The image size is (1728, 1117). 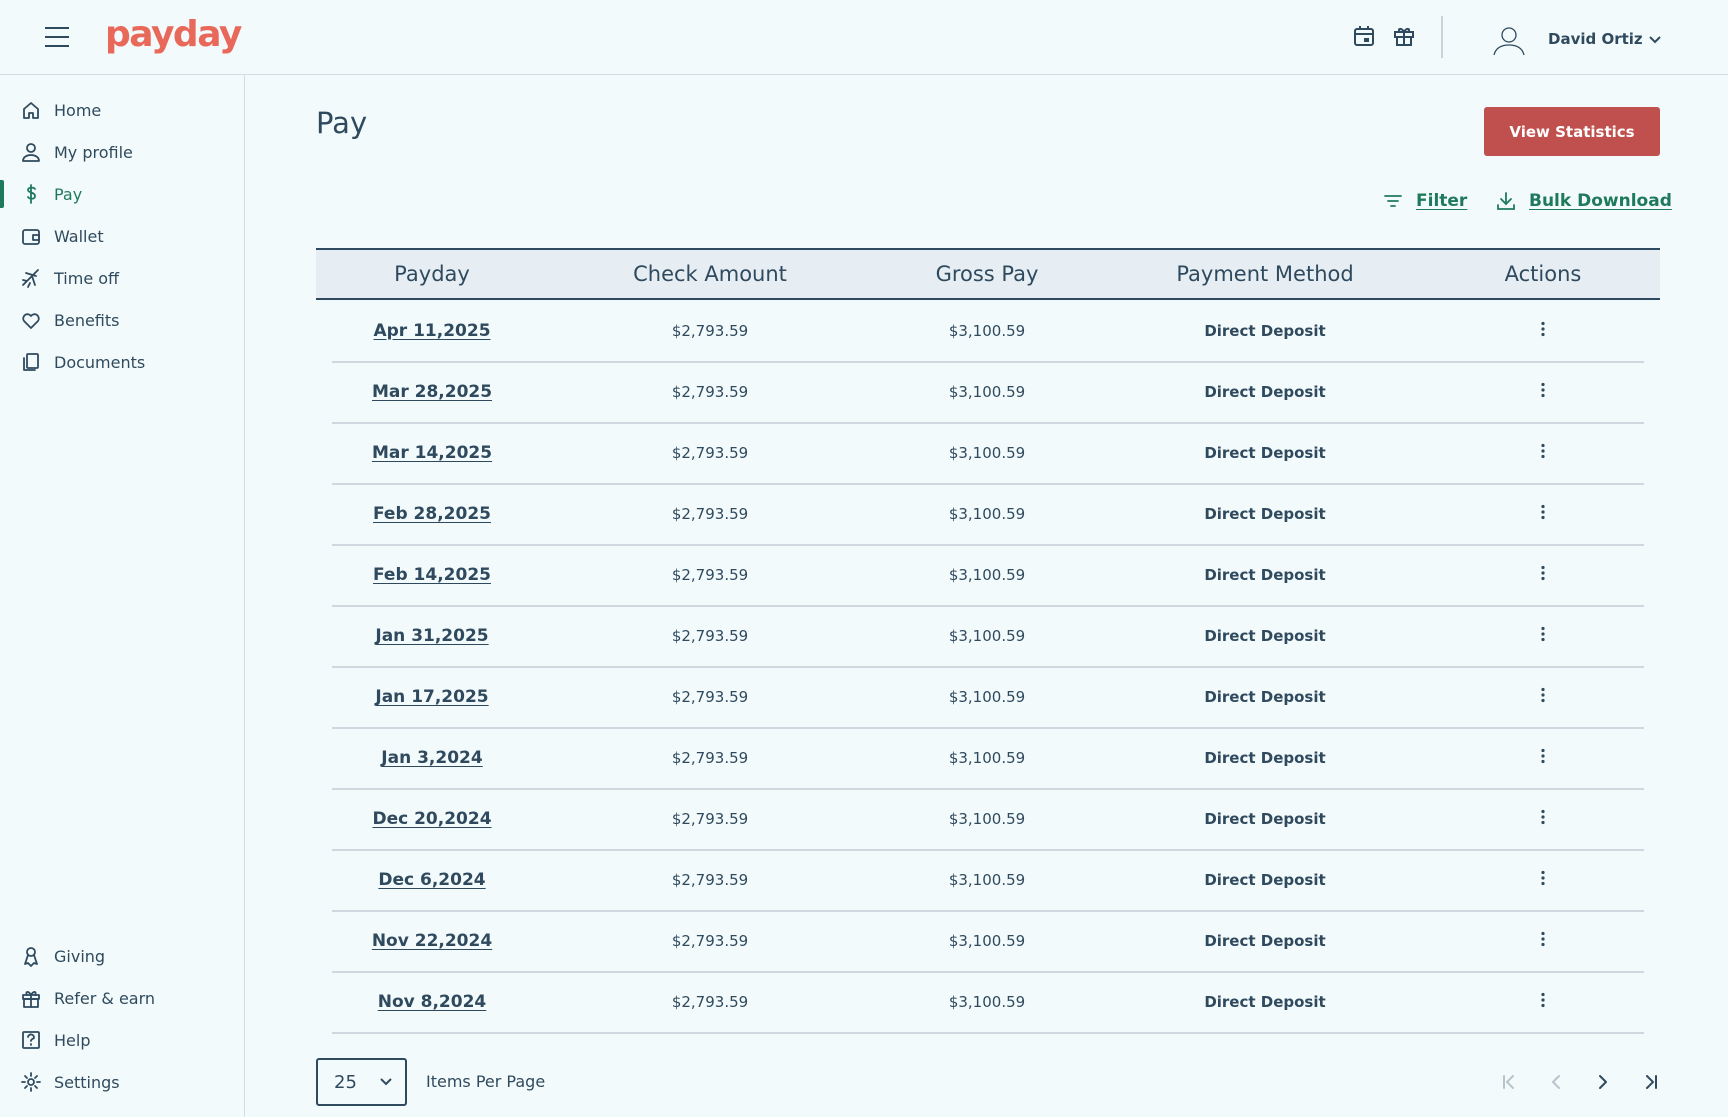 What do you see at coordinates (1404, 36) in the screenshot?
I see `gift-icon` at bounding box center [1404, 36].